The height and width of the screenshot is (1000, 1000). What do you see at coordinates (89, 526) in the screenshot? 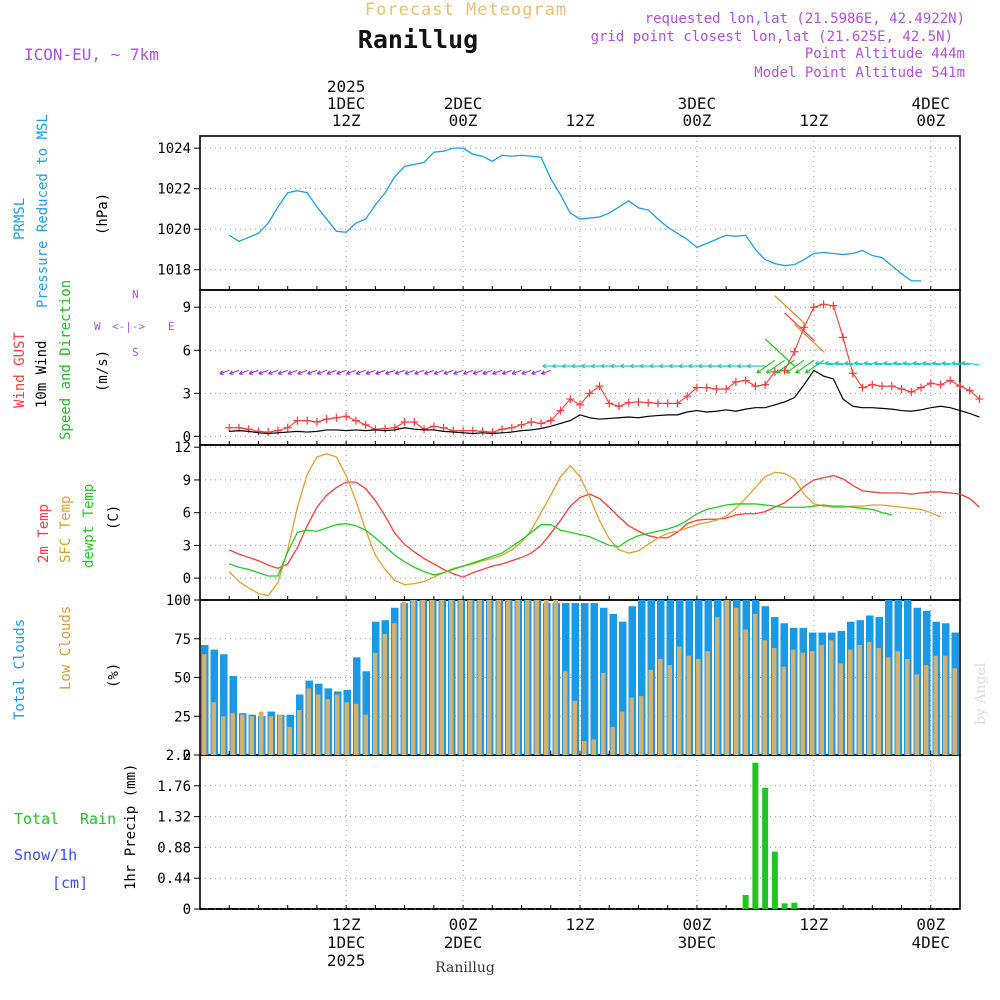
I see `dewpt-label: dewpt Temp` at bounding box center [89, 526].